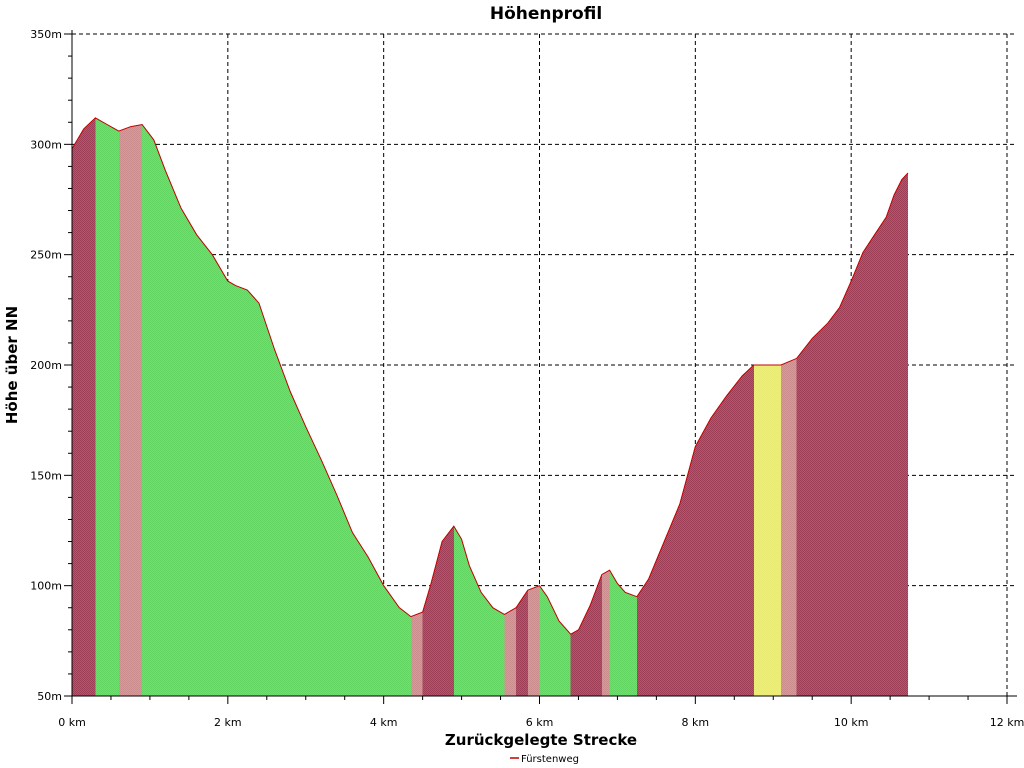 This screenshot has width=1024, height=768. What do you see at coordinates (46, 255) in the screenshot?
I see `y-tick-label: 250m` at bounding box center [46, 255].